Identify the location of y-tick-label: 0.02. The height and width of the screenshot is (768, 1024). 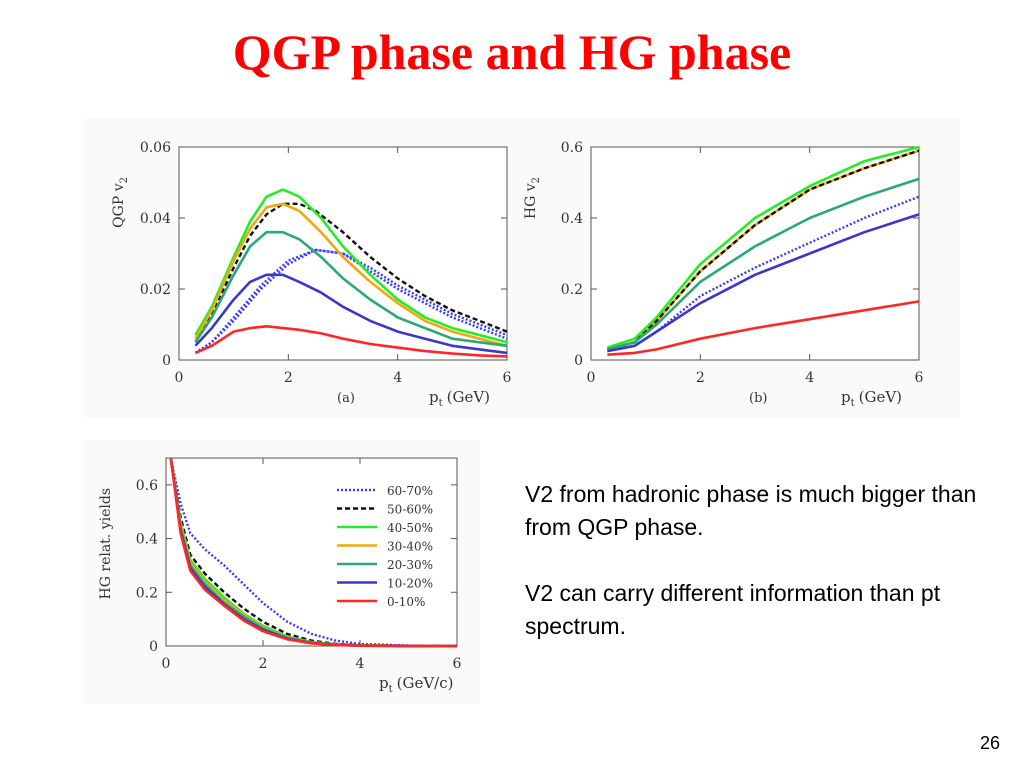
(155, 290).